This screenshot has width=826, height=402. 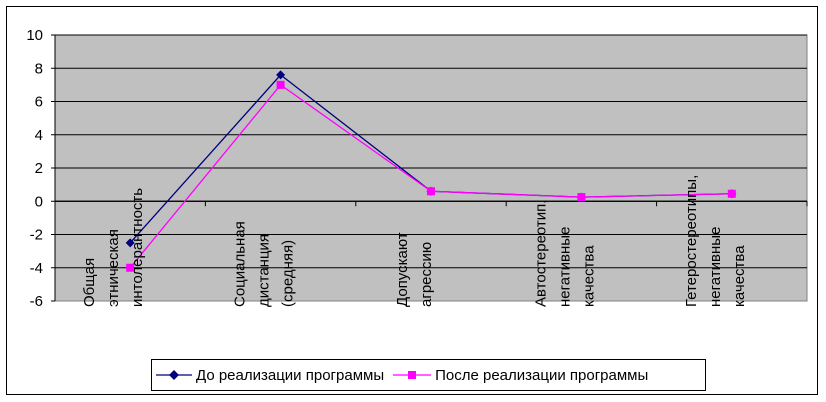 I want to click on legend-line-square-icon, so click(x=412, y=375).